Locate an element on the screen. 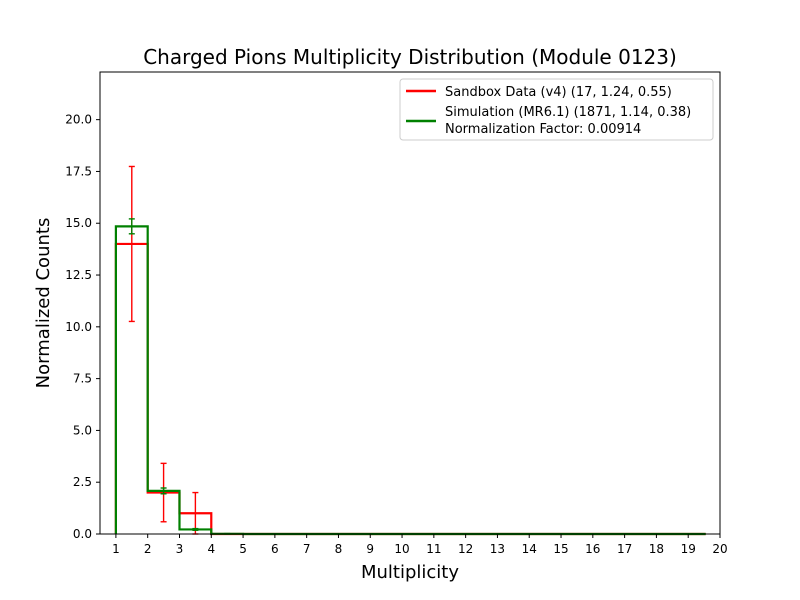  x-tick-label: 4 is located at coordinates (211, 549).